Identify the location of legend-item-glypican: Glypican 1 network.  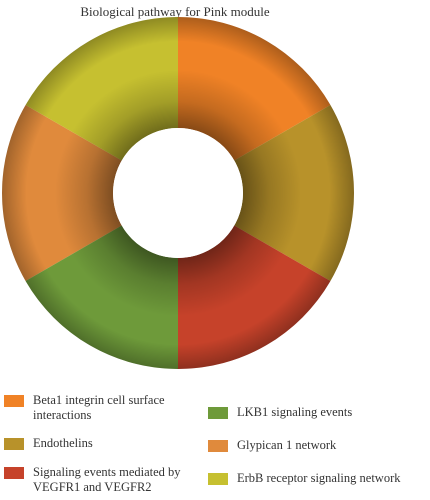
(272, 445).